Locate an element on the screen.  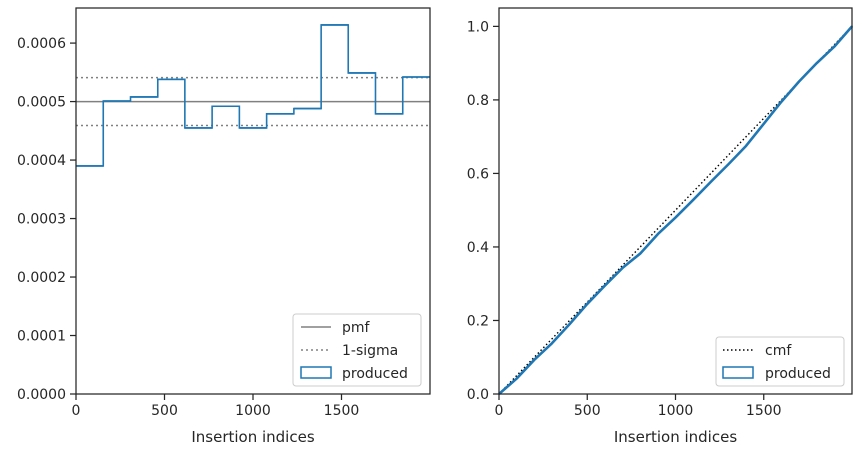
left-ytick-label-6: 0.0006 is located at coordinates (41, 44).